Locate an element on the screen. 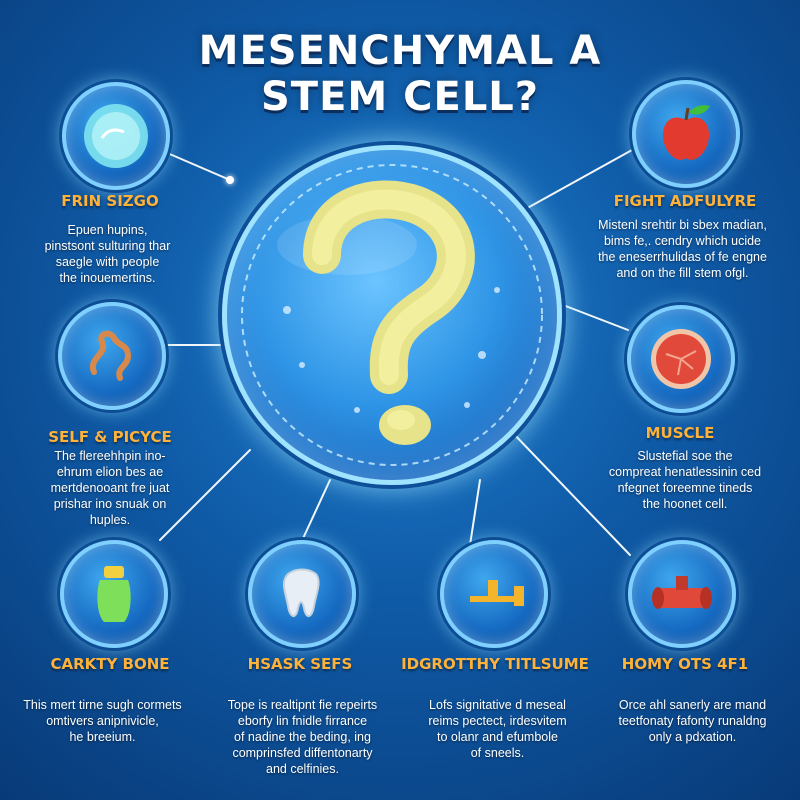  page-title: MESENCHYMAL A STEM CELL? is located at coordinates (400, 74).